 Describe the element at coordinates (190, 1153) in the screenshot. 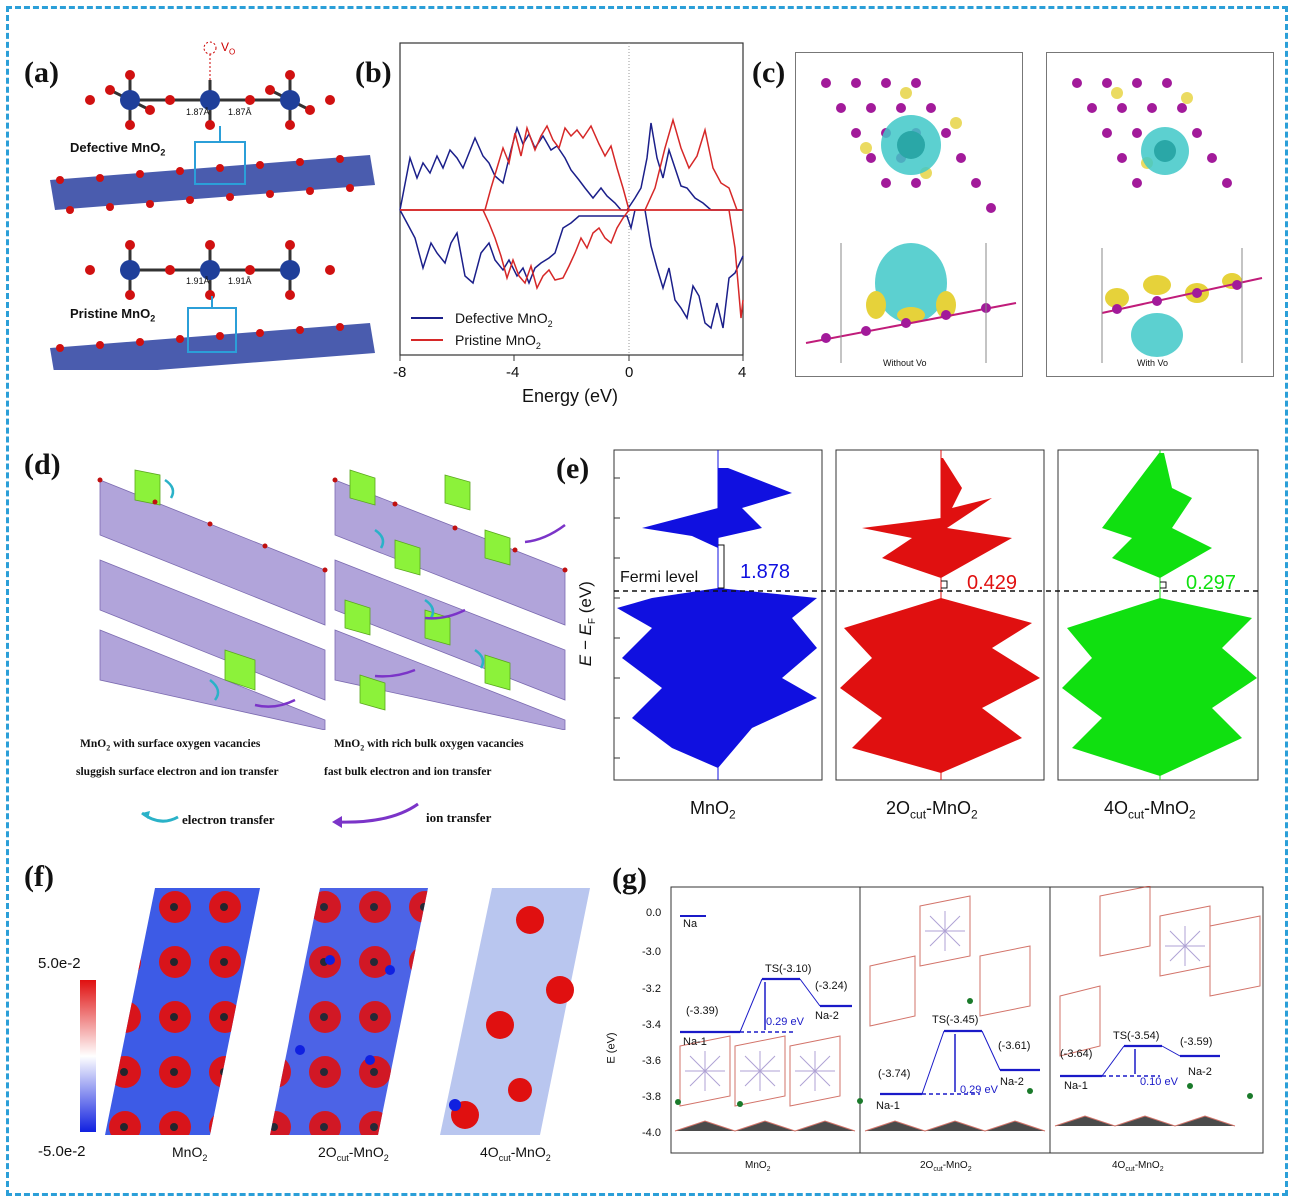

I see `f-caption-mno2: MnO2` at that location.